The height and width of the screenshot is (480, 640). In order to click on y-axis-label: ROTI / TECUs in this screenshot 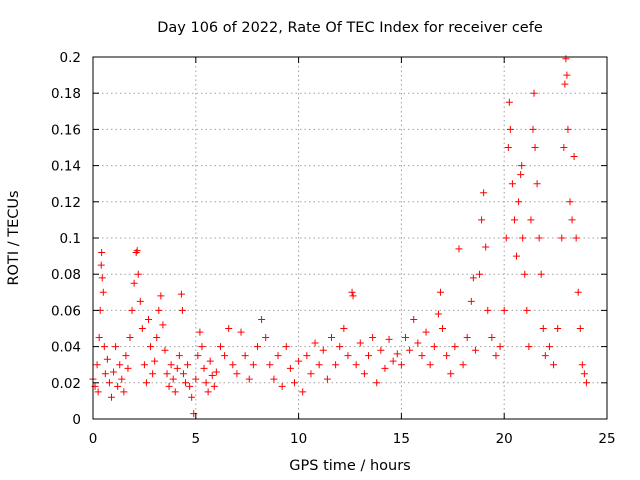, I will do `click(14, 237)`.